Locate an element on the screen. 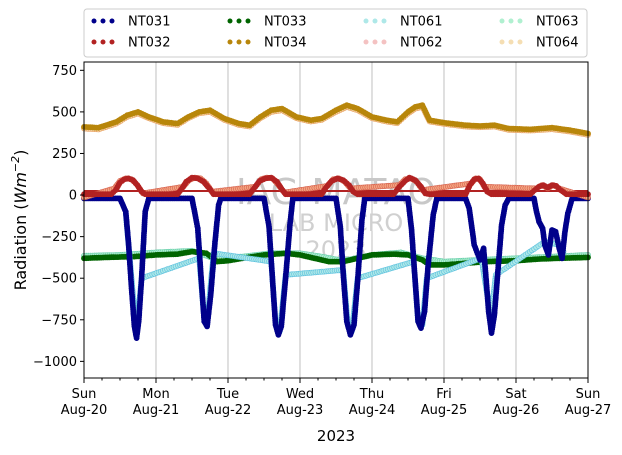 The width and height of the screenshot is (622, 455). series-nt034 is located at coordinates (336, 119).